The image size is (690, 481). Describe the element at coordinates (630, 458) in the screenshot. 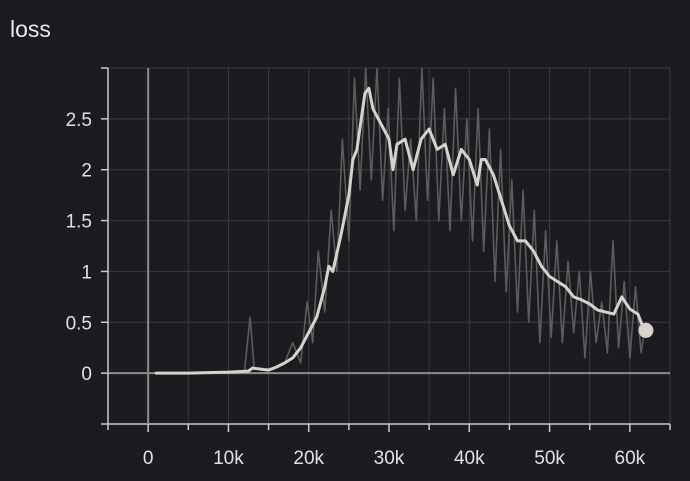

I see `x-tick-label: 60k` at that location.